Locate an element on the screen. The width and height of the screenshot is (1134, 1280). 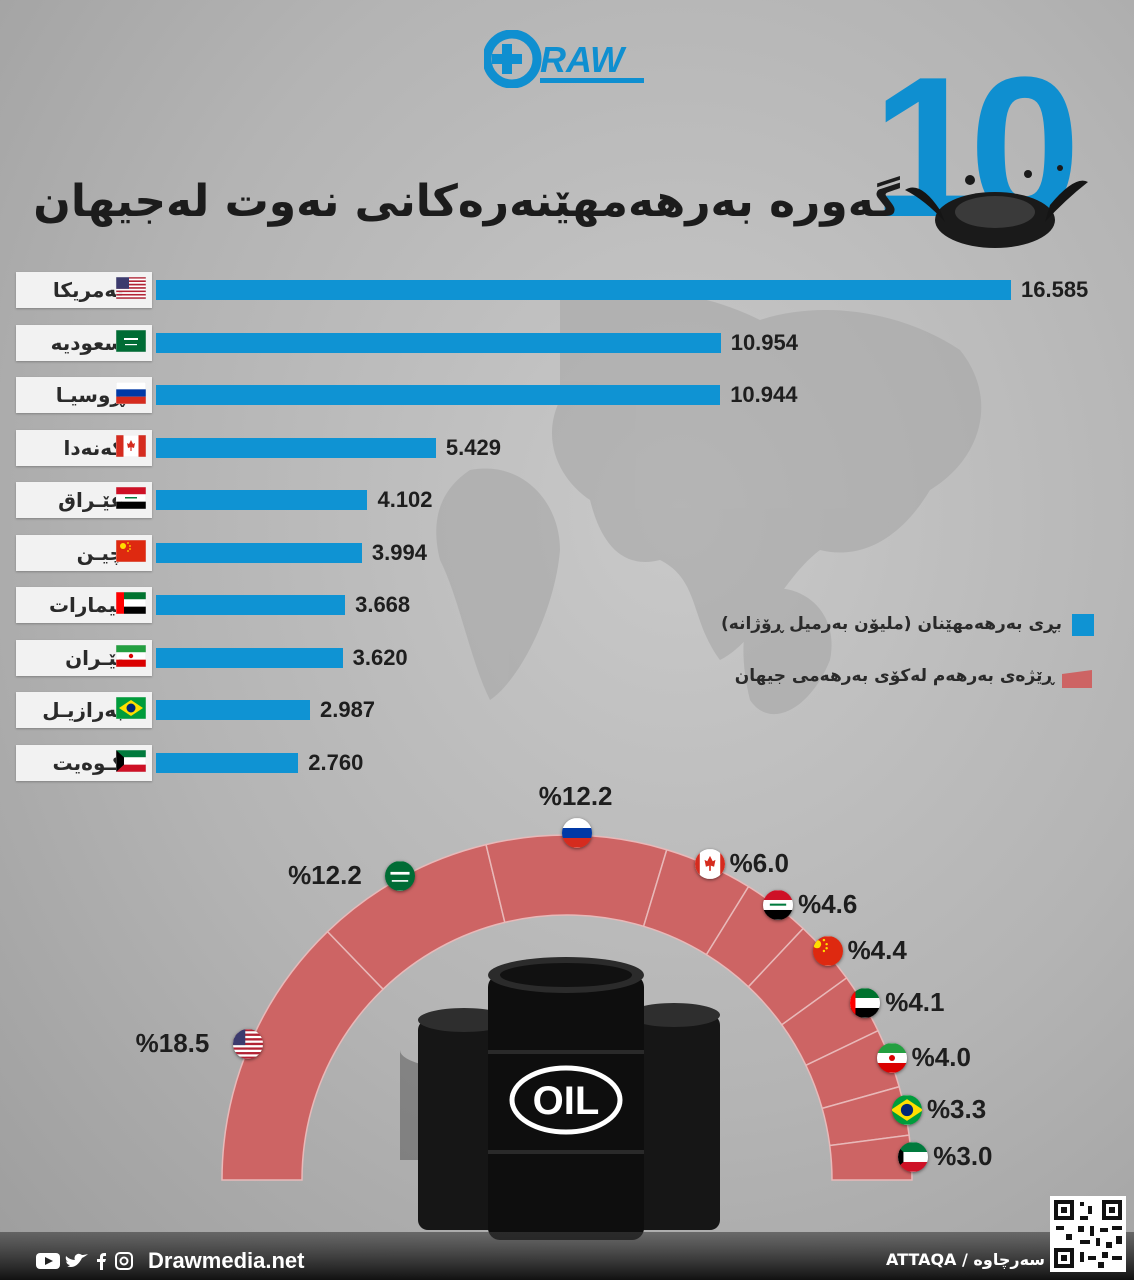
country-label-sa: سعودیە is located at coordinates (84, 342).